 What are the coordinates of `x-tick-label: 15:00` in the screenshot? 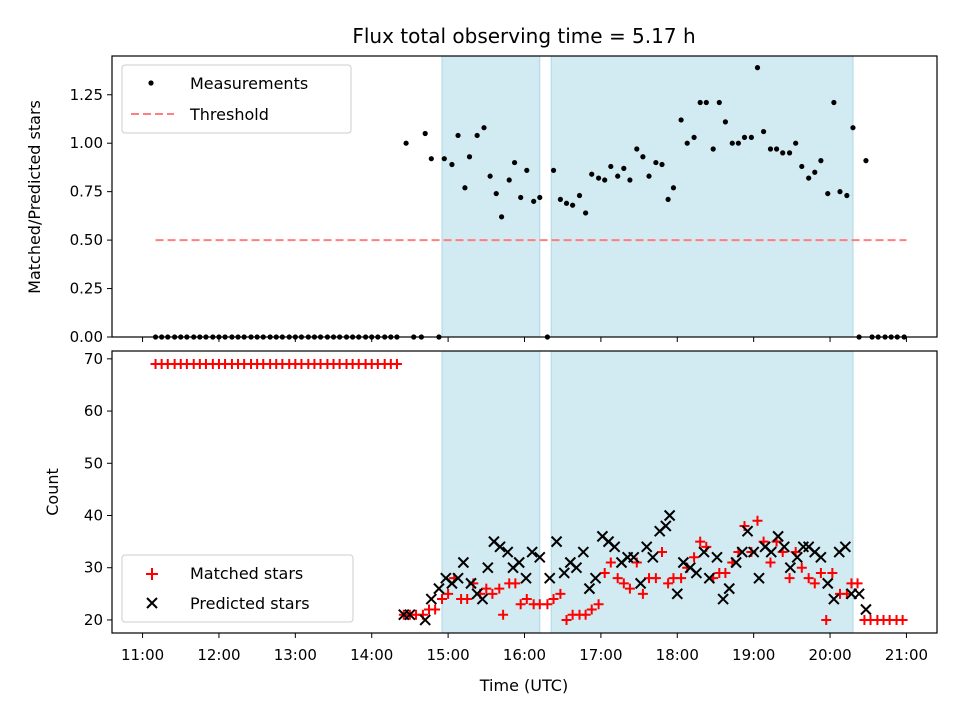 It's located at (447, 655).